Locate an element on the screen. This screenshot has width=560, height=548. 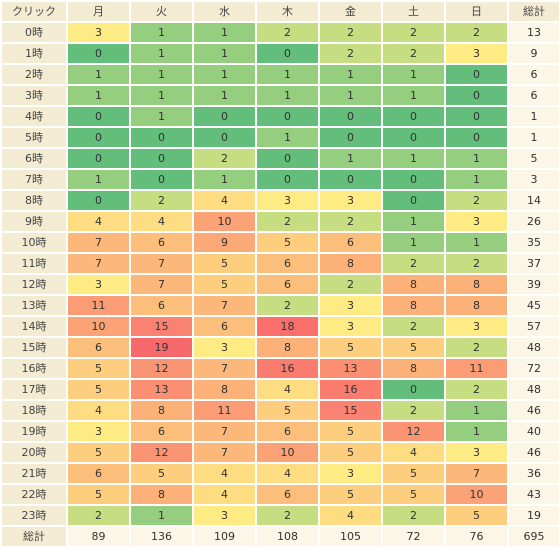
hour-row: 14時 10 15 6 18 3 2 3 57 is located at coordinates (280, 326).